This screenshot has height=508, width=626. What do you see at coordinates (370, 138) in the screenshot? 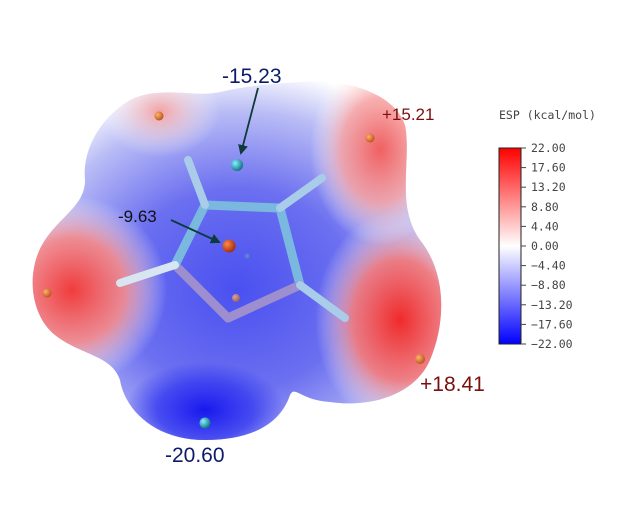
I see `maximum-point-top-right` at bounding box center [370, 138].